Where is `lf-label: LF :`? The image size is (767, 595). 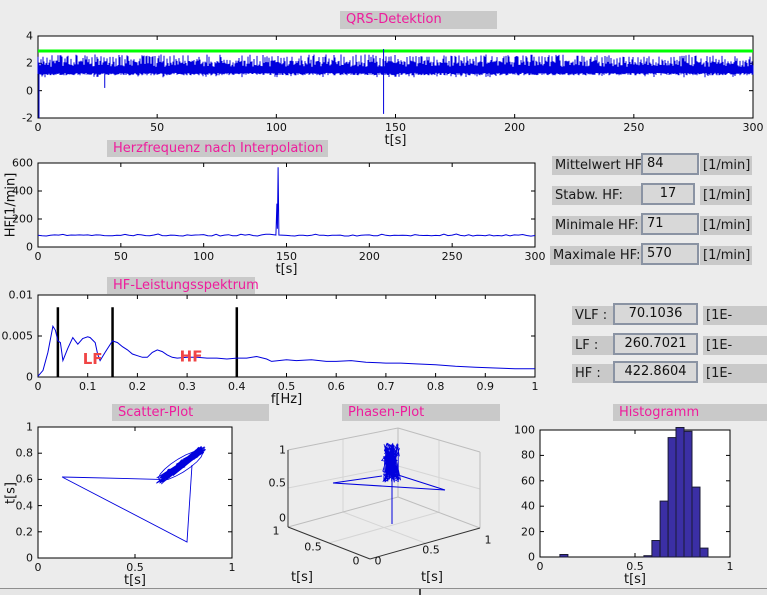
lf-label: LF : is located at coordinates (595, 345).